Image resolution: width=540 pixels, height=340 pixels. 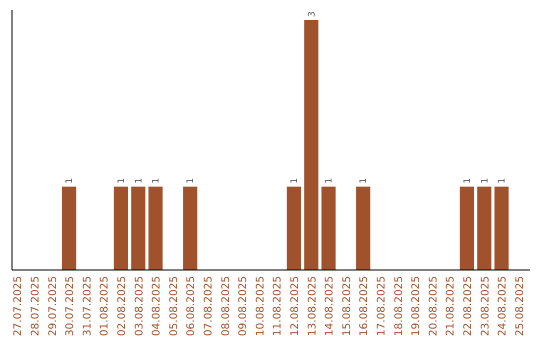 I want to click on x-tick-label: 03.08.2025, so click(x=139, y=306).